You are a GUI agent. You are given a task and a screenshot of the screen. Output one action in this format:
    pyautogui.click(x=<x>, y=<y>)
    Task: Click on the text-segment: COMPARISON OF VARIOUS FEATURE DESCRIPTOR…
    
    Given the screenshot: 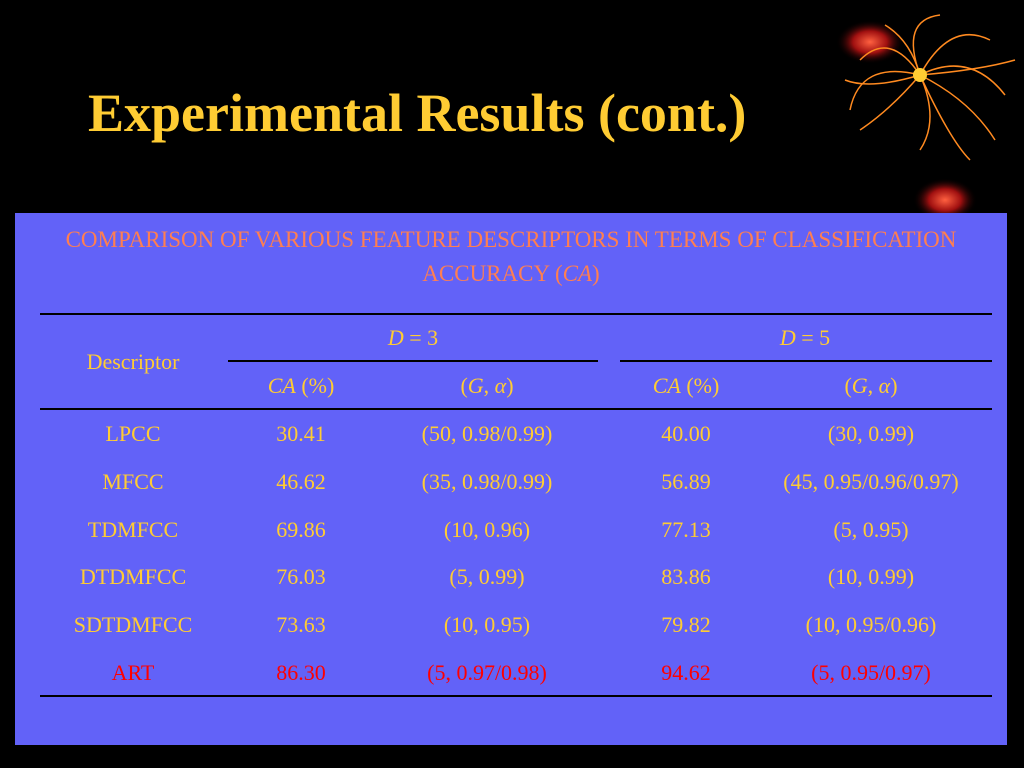 What is the action you would take?
    pyautogui.click(x=511, y=256)
    